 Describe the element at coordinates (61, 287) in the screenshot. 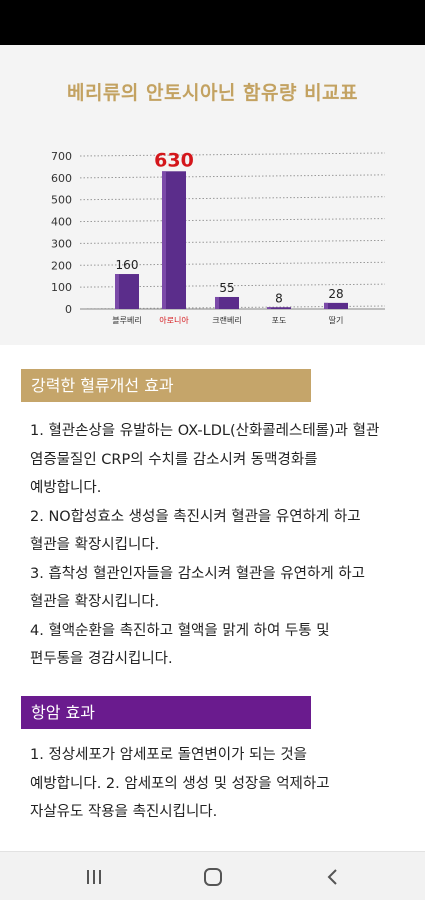

I see `y-tick-label: 100` at that location.